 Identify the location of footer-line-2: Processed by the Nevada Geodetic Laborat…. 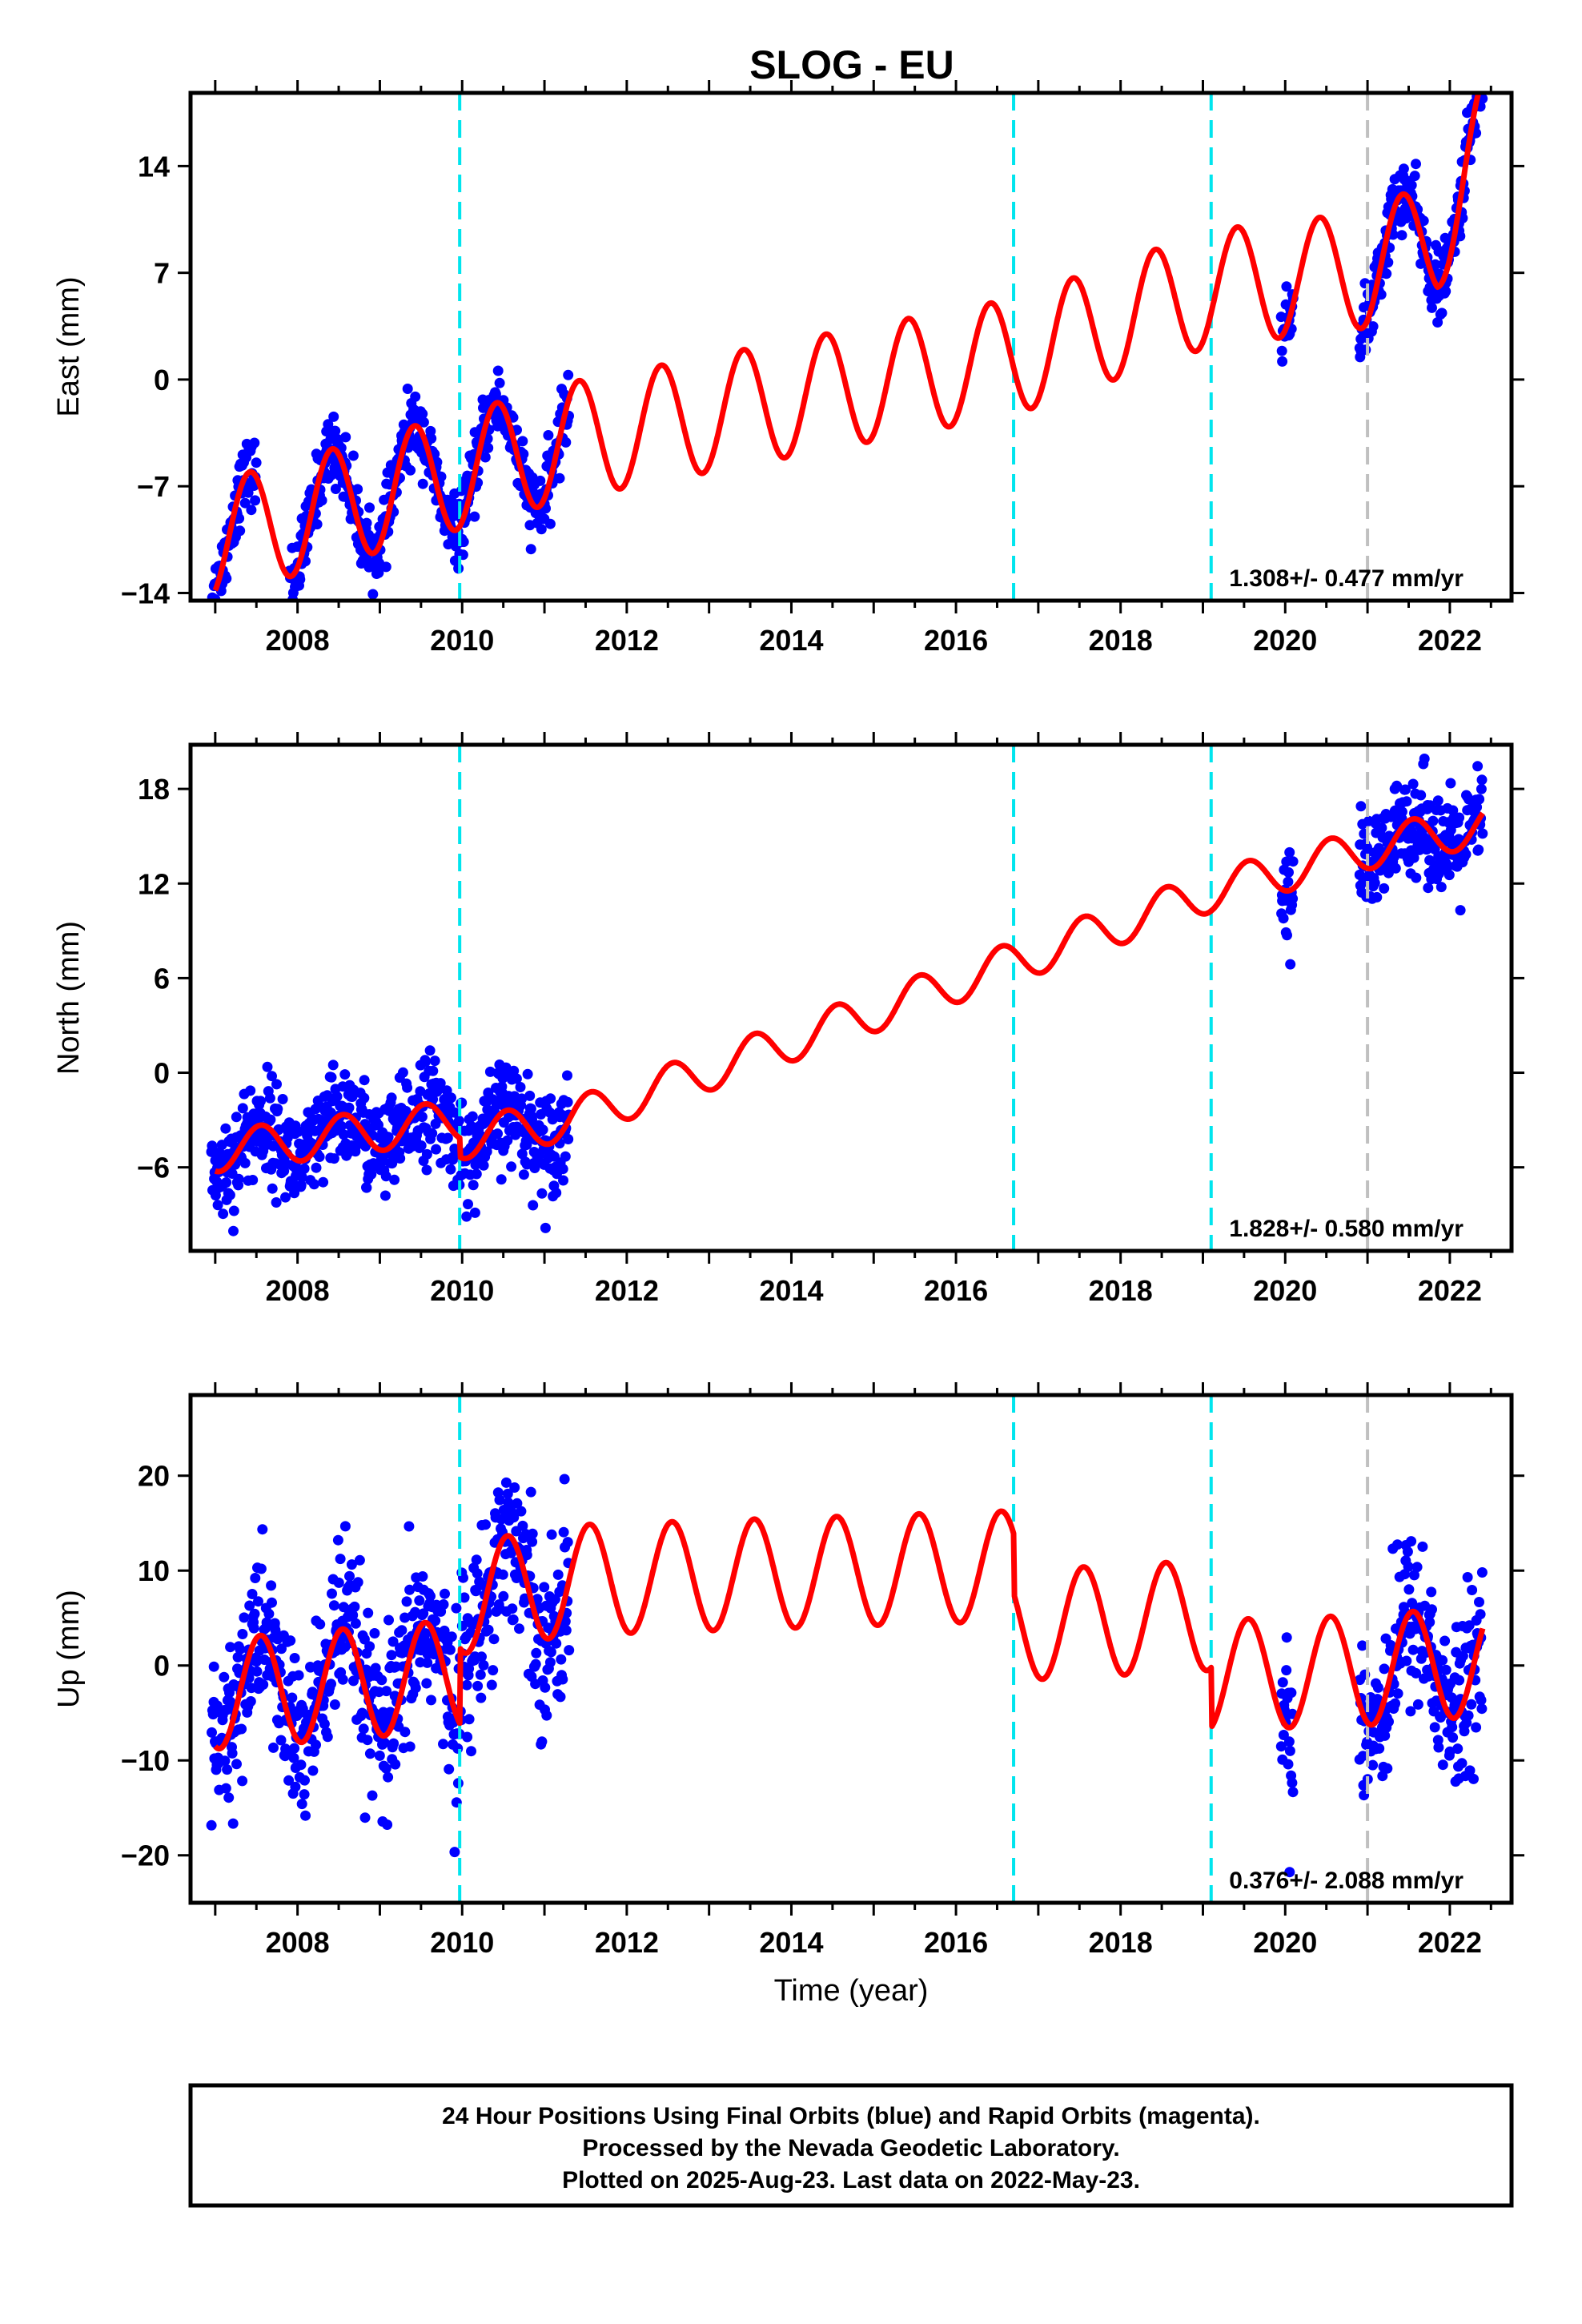
(850, 2148).